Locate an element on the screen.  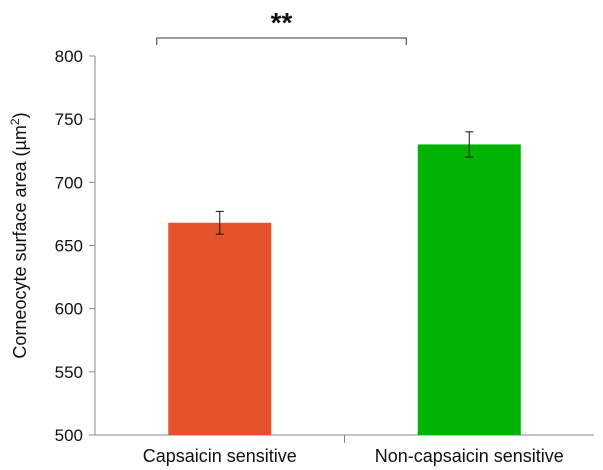
y-tick-label: 500 is located at coordinates (69, 435).